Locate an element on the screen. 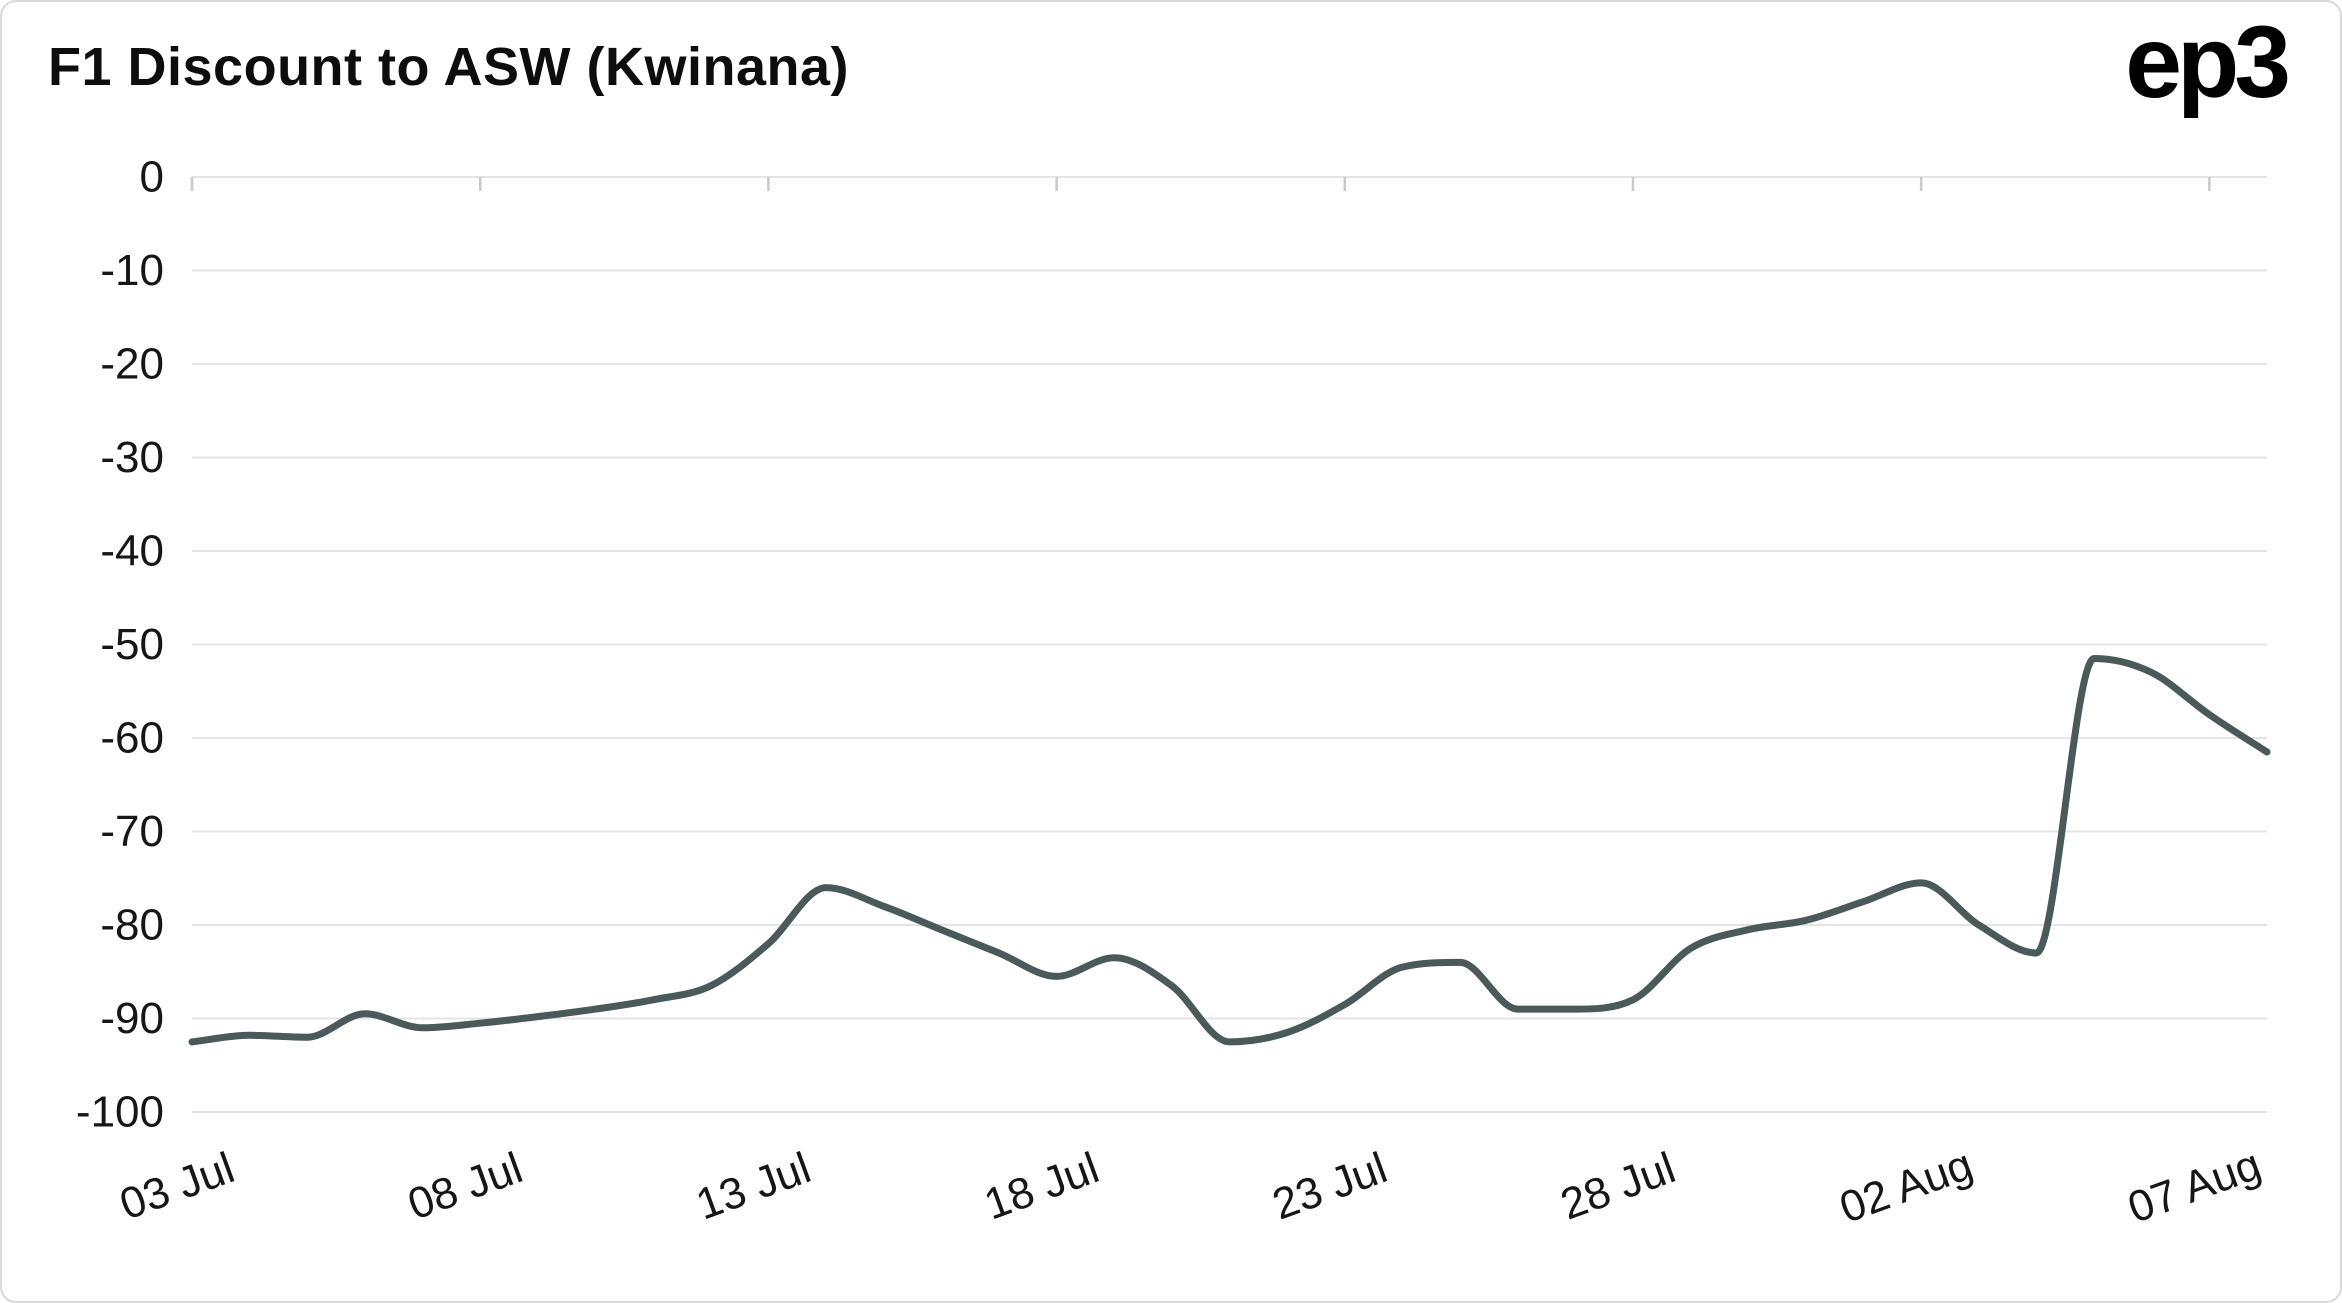 This screenshot has width=2342, height=1303. y-axis-tick-label: -20 is located at coordinates (132, 364).